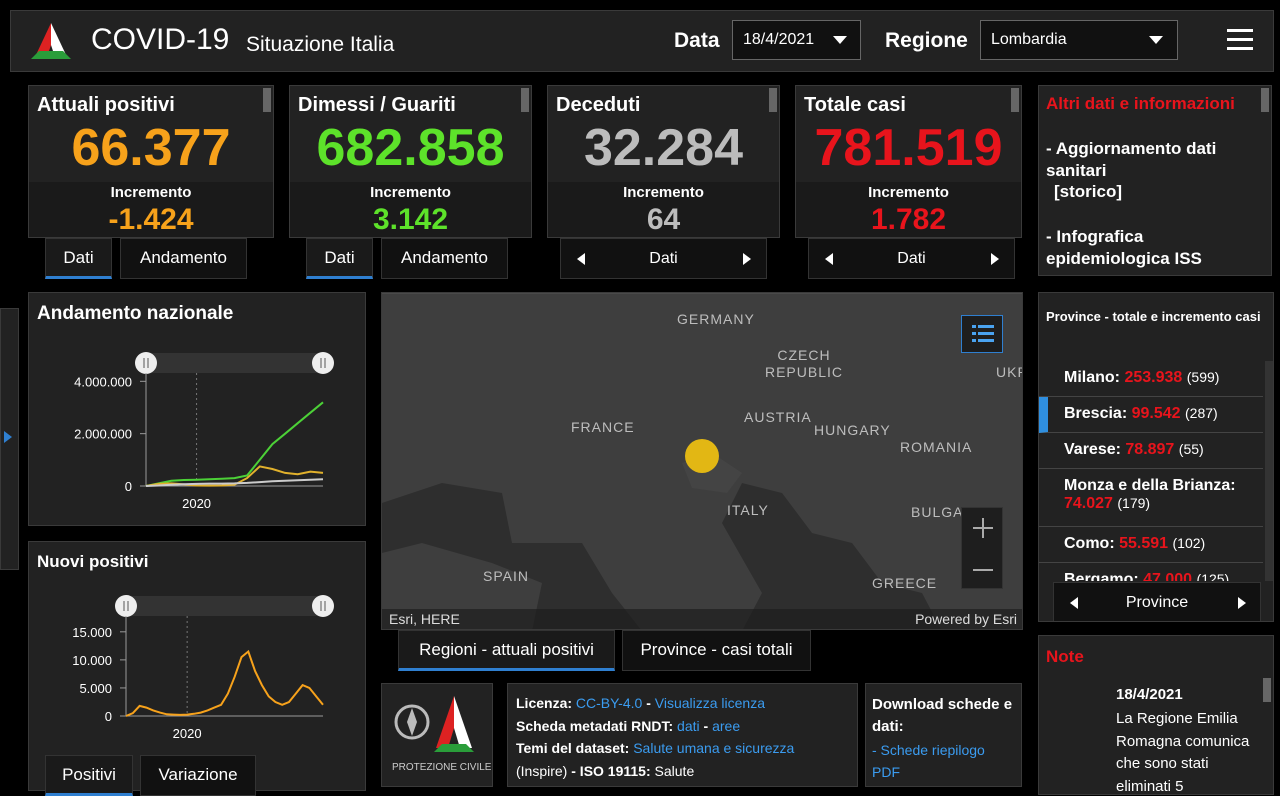  What do you see at coordinates (609, 703) in the screenshot?
I see `link: CC-BY-4.0` at bounding box center [609, 703].